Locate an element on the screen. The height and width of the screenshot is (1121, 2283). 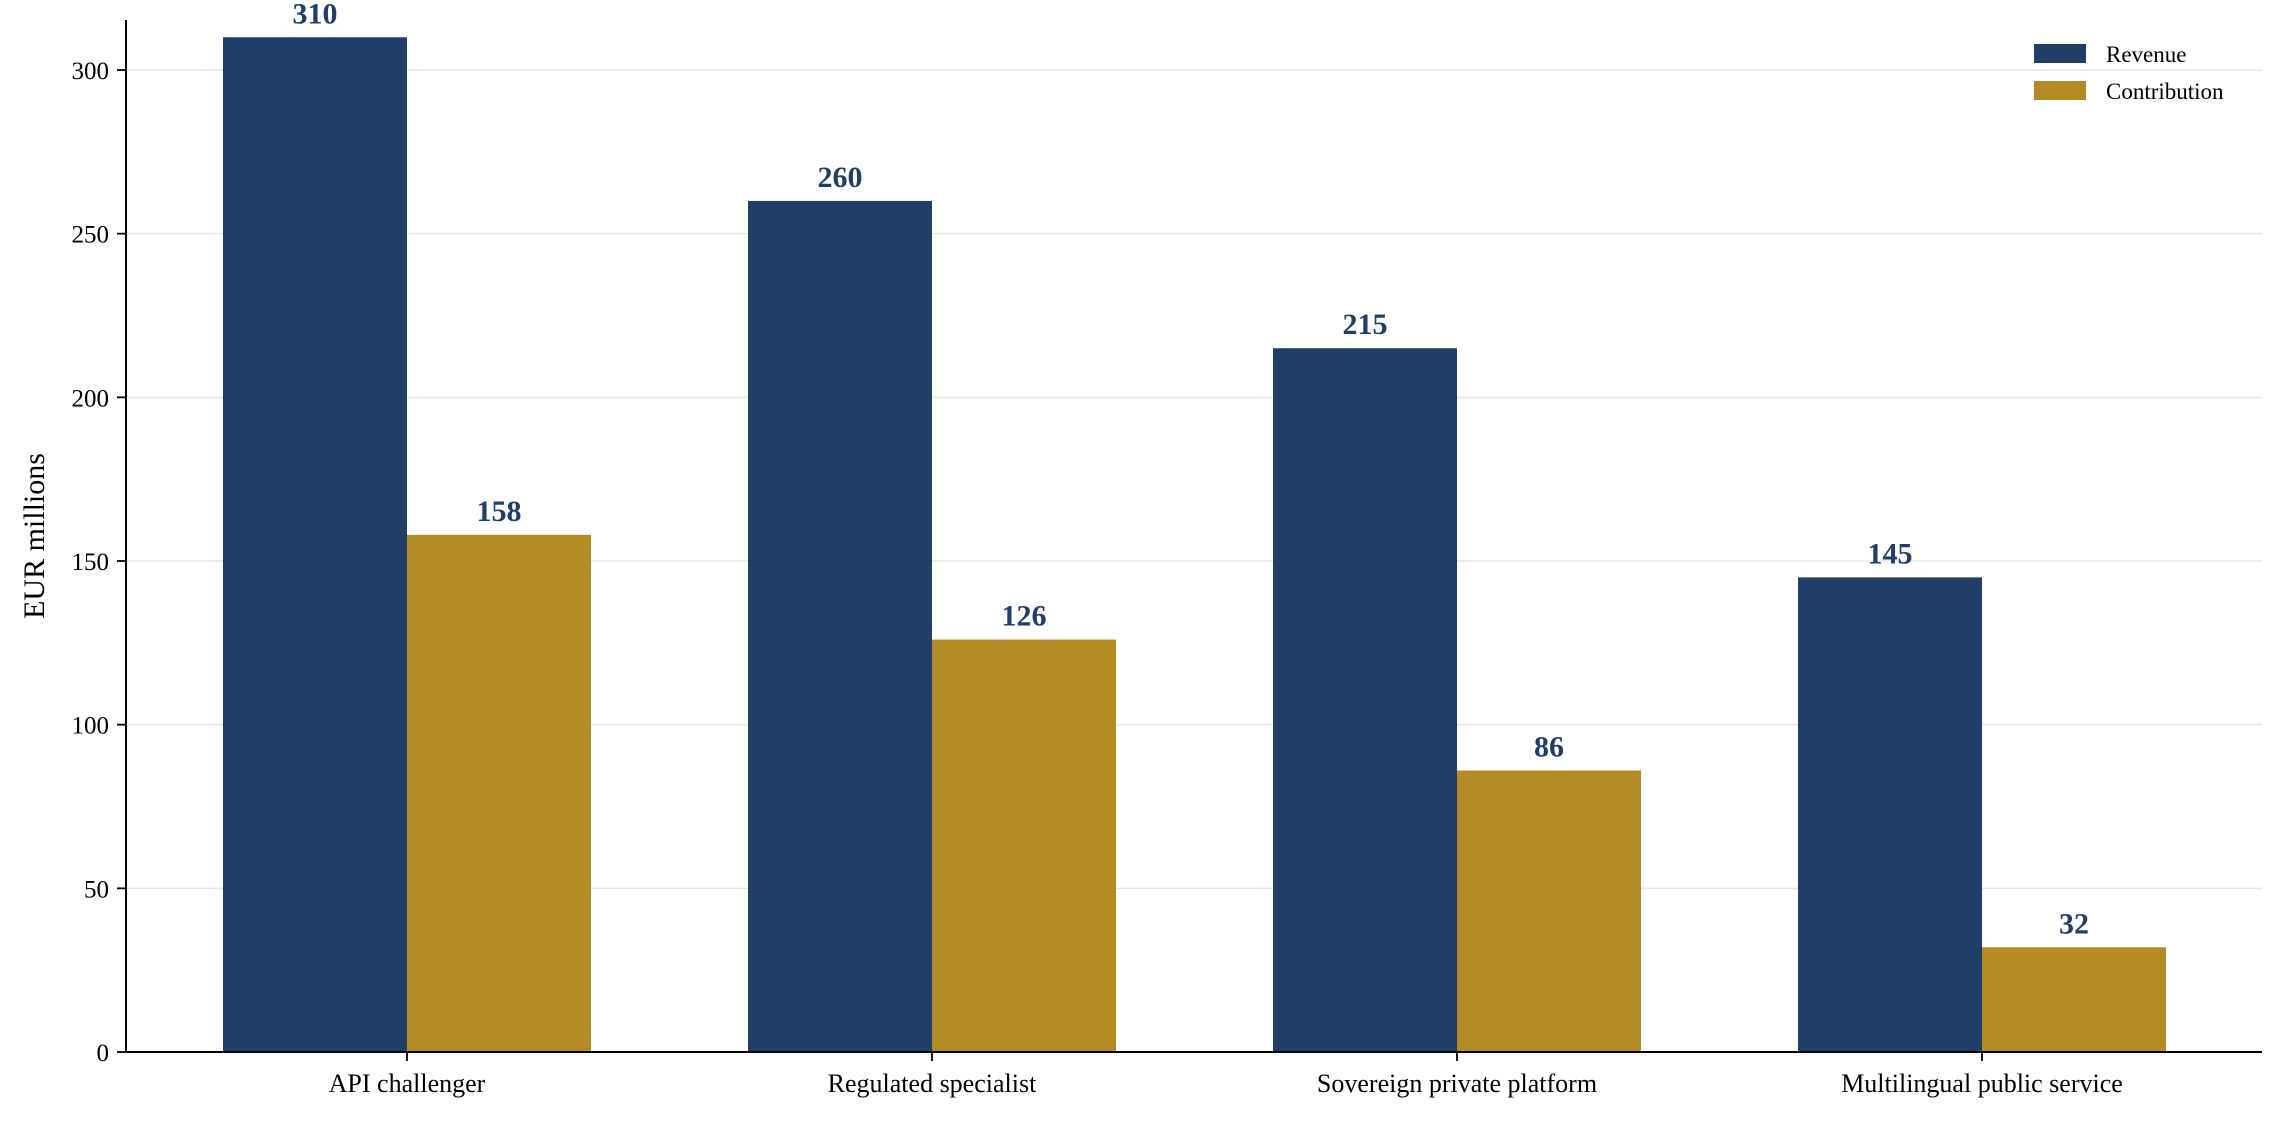
y-tick-label-300: 300 is located at coordinates (91, 71).